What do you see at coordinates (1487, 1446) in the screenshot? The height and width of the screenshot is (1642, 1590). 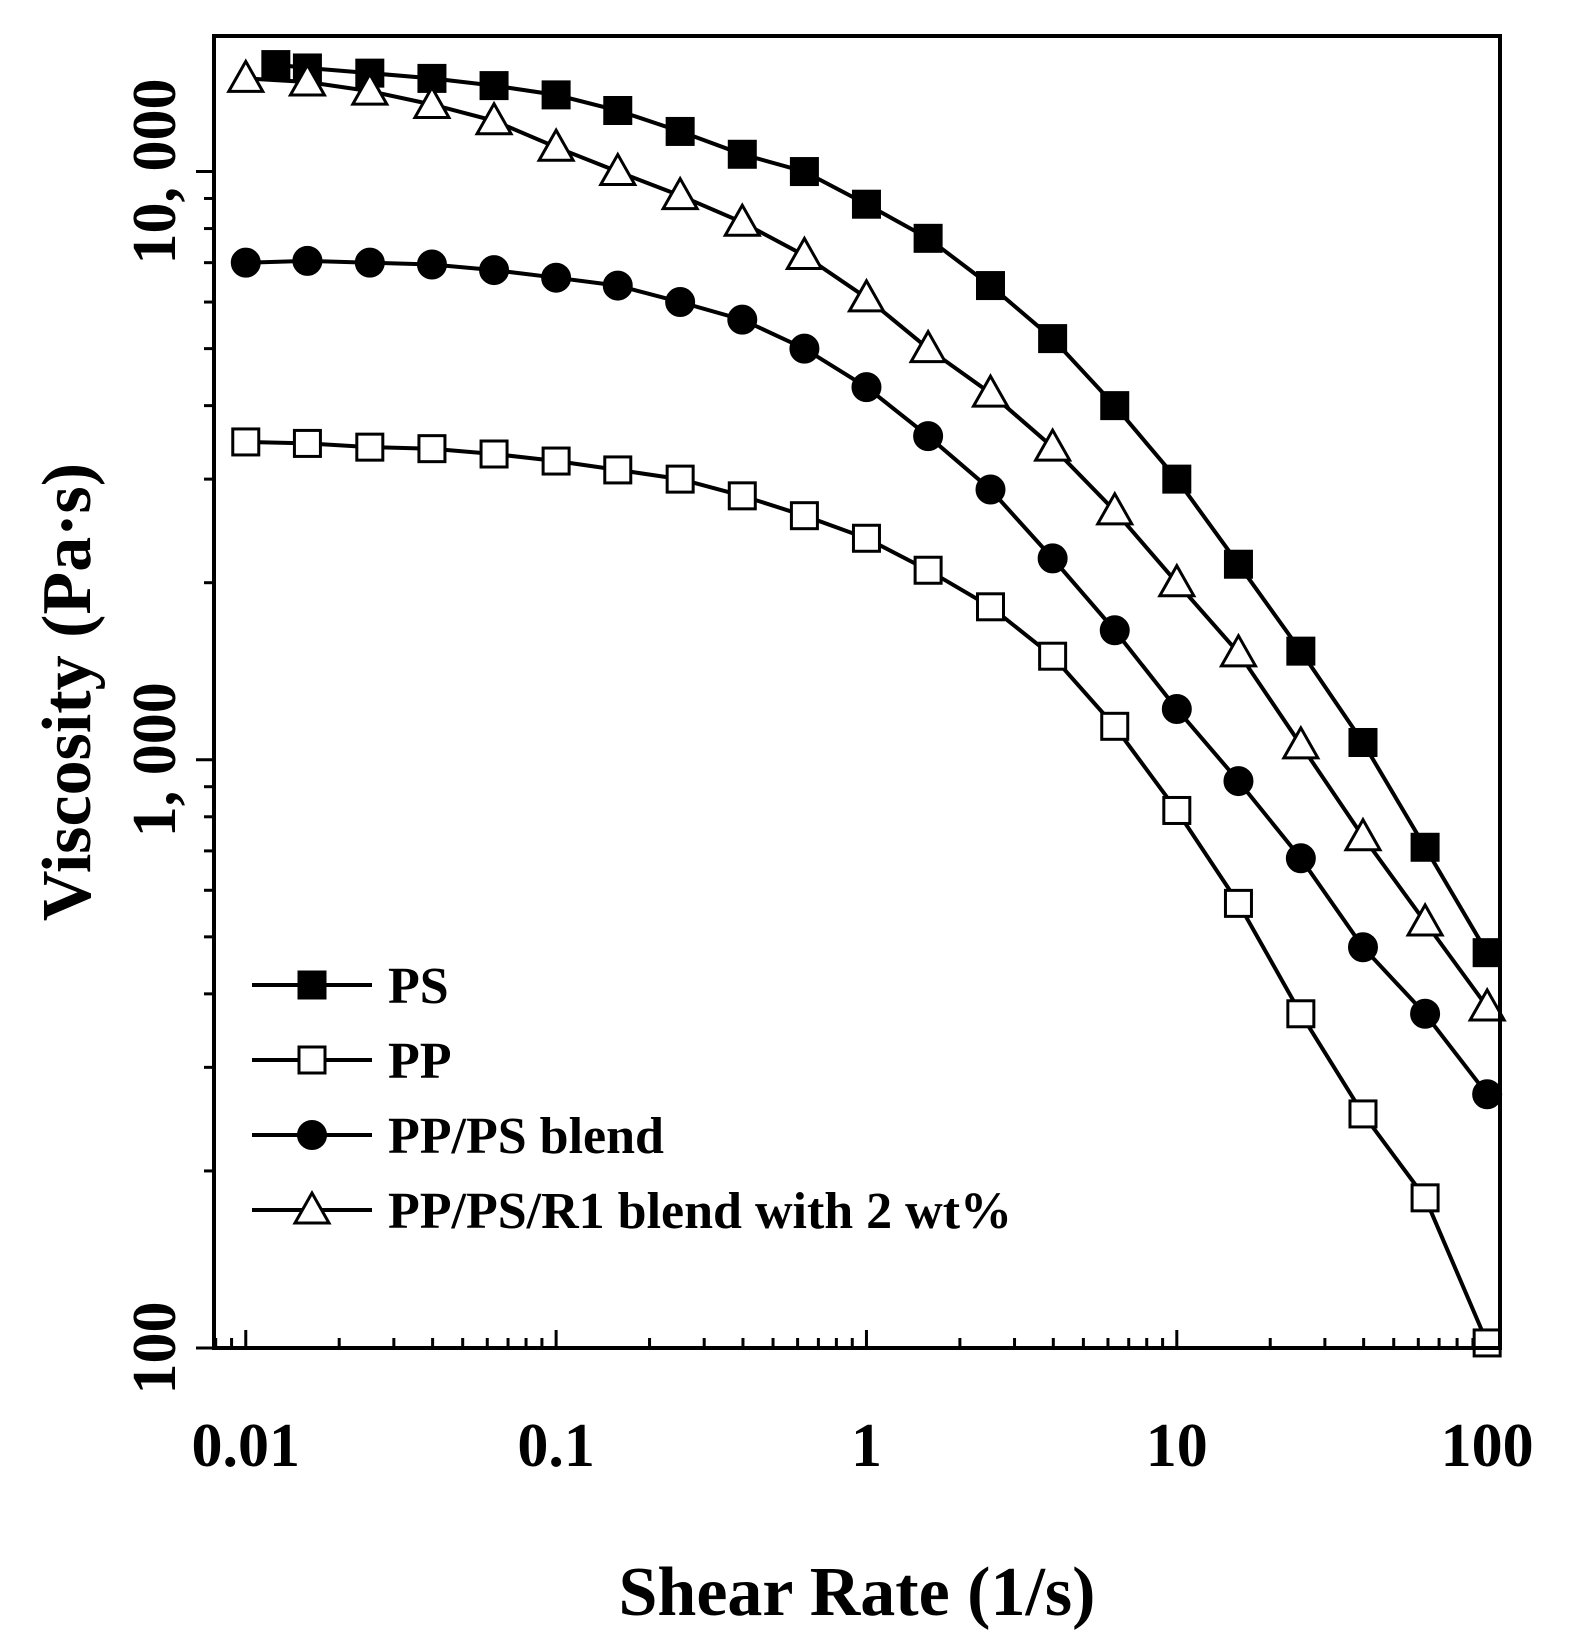 I see `x-tick-label: 100` at bounding box center [1487, 1446].